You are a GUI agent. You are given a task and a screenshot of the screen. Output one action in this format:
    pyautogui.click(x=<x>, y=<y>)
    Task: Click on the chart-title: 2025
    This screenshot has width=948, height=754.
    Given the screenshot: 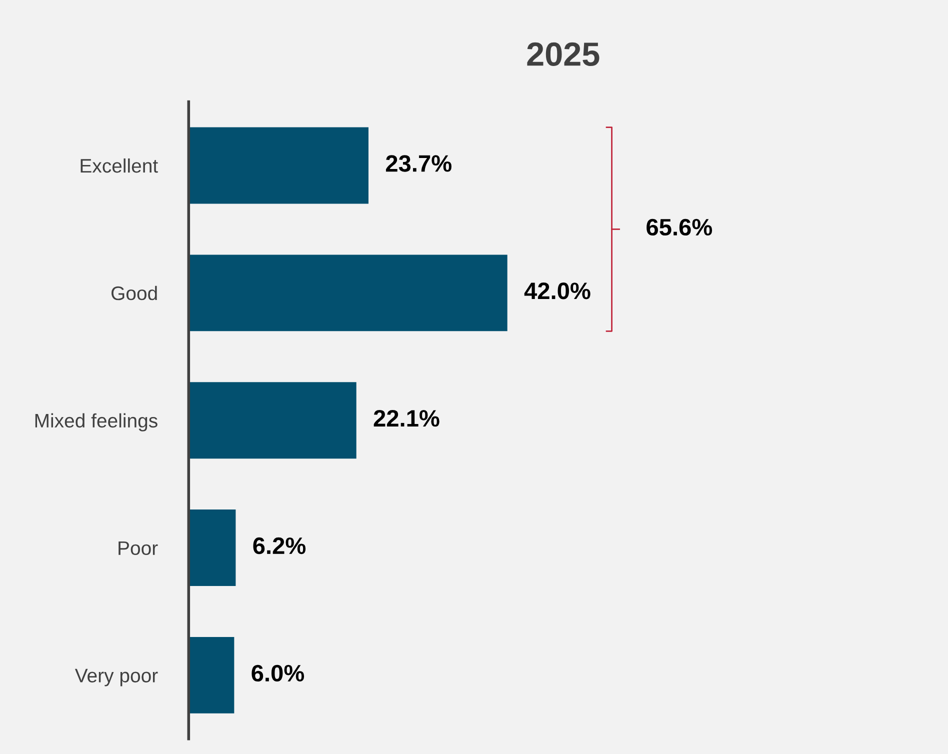 What is the action you would take?
    pyautogui.click(x=563, y=54)
    